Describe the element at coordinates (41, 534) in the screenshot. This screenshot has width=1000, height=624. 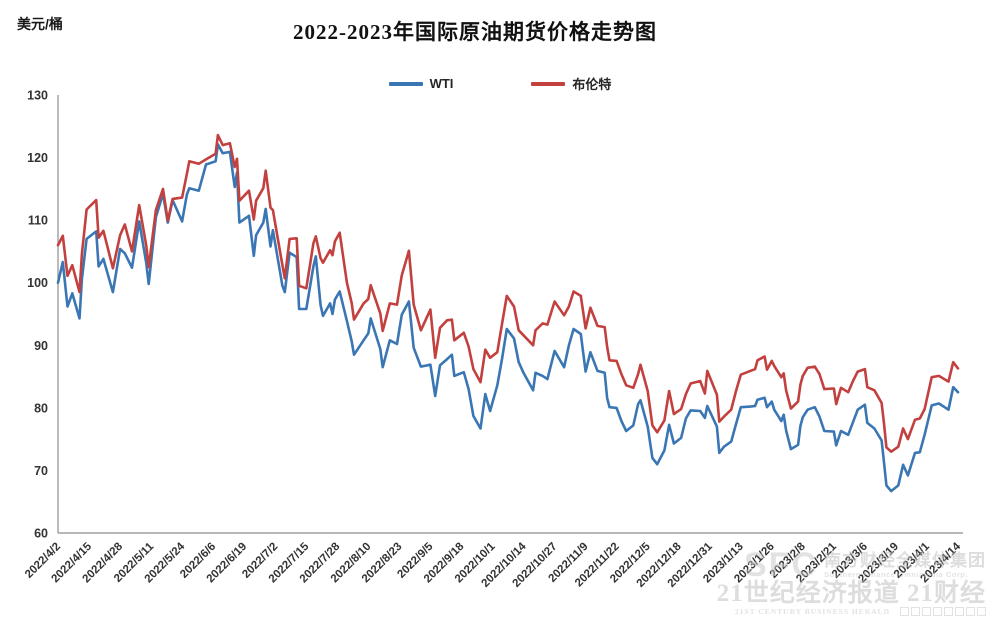
I see `svg-text: 60` at that location.